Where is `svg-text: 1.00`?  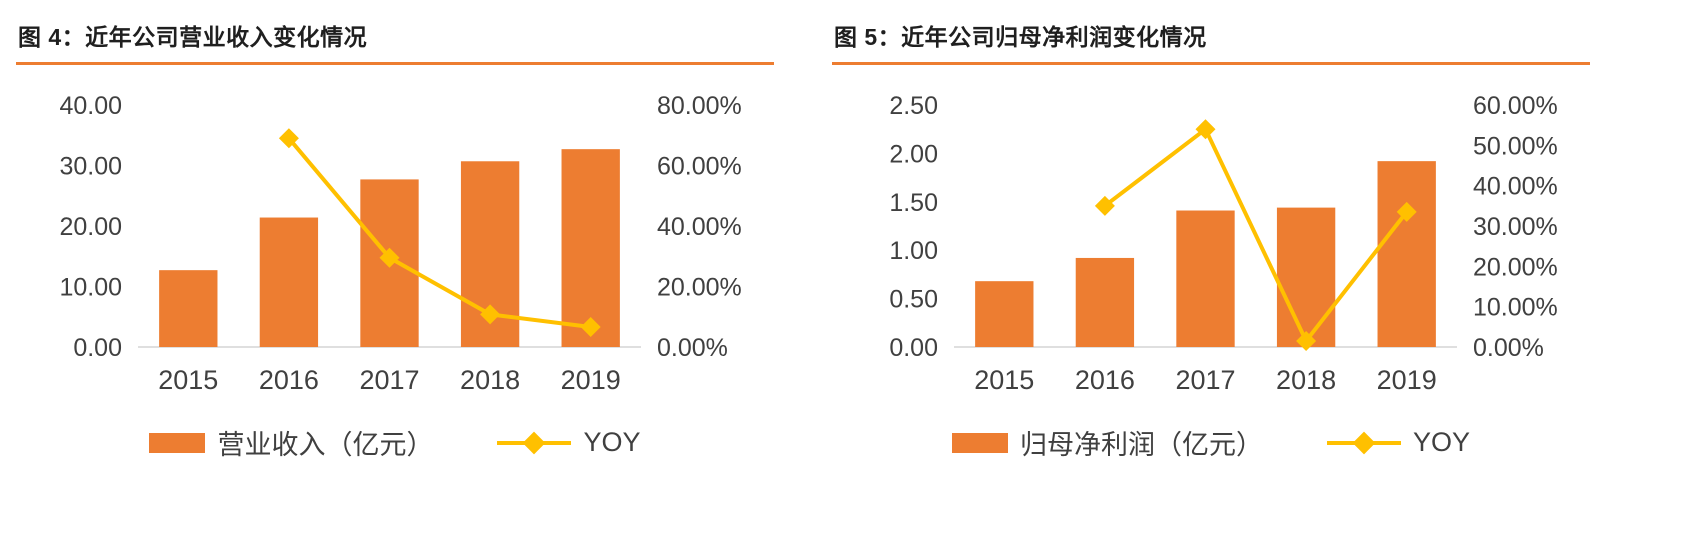 svg-text: 1.00 is located at coordinates (913, 251).